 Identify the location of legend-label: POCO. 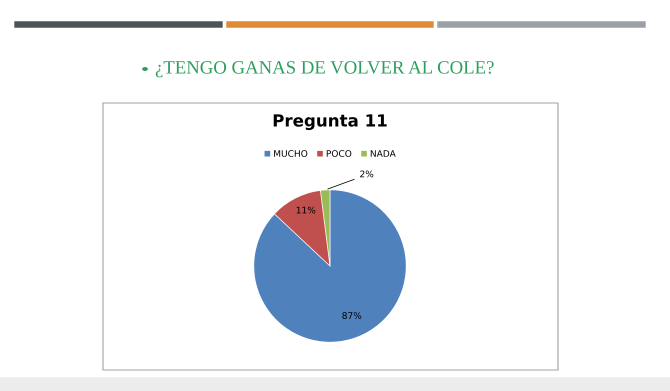
(339, 153).